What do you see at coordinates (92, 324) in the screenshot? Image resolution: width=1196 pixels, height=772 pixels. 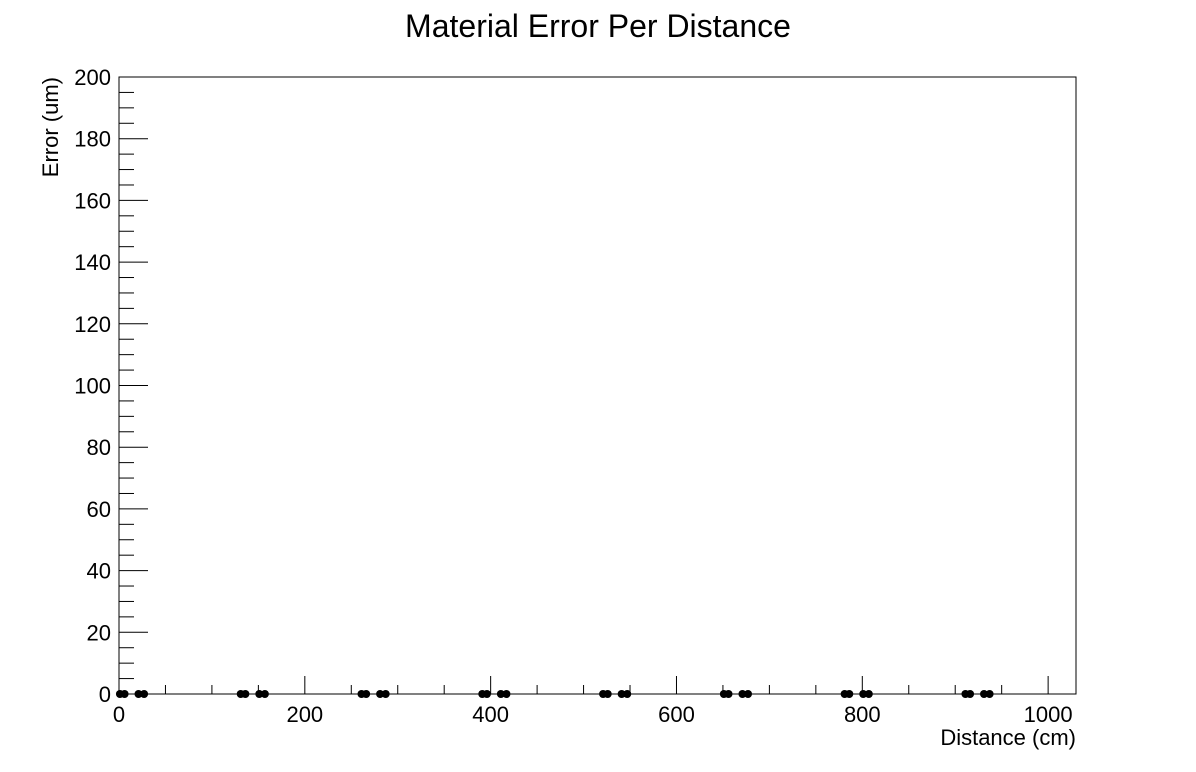 I see `y-tick-label: 120` at bounding box center [92, 324].